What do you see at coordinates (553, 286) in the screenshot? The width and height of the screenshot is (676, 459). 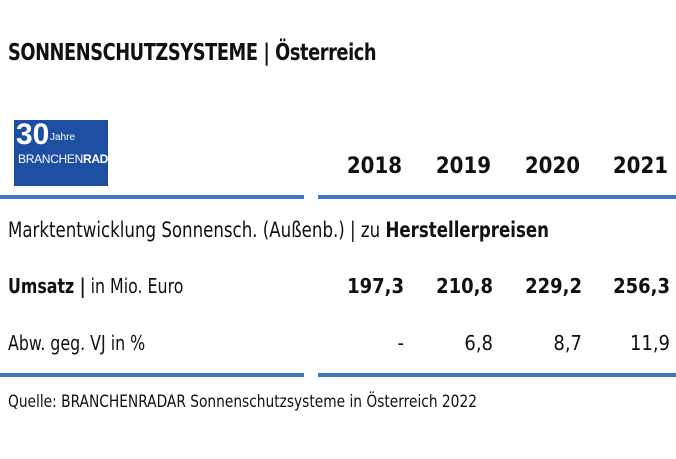 I see `table-cell: 229,2` at bounding box center [553, 286].